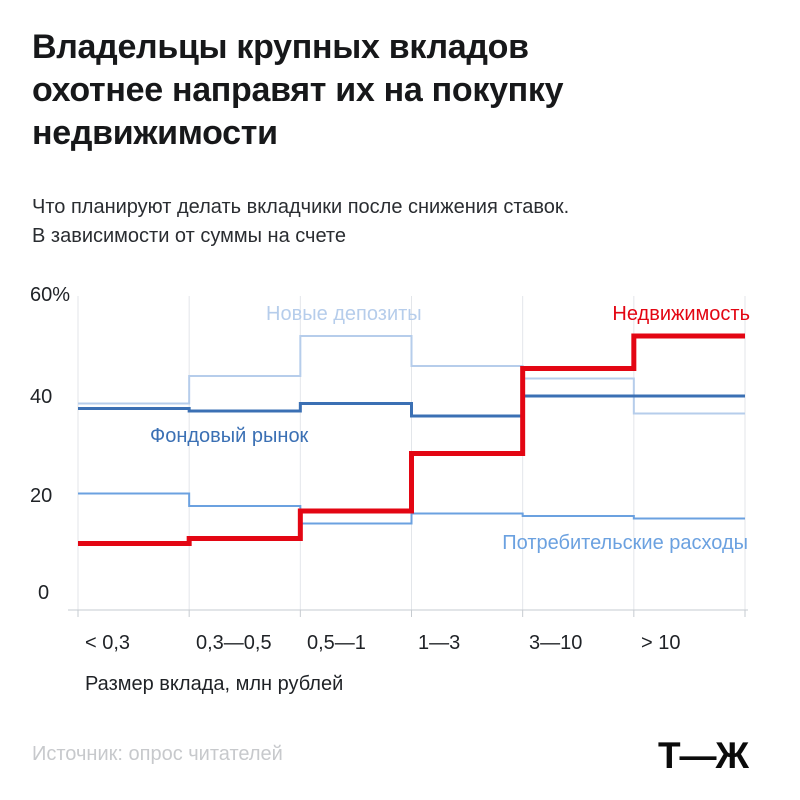 The image size is (800, 800). What do you see at coordinates (108, 643) in the screenshot?
I see `x-tick-1: < 0,3` at bounding box center [108, 643].